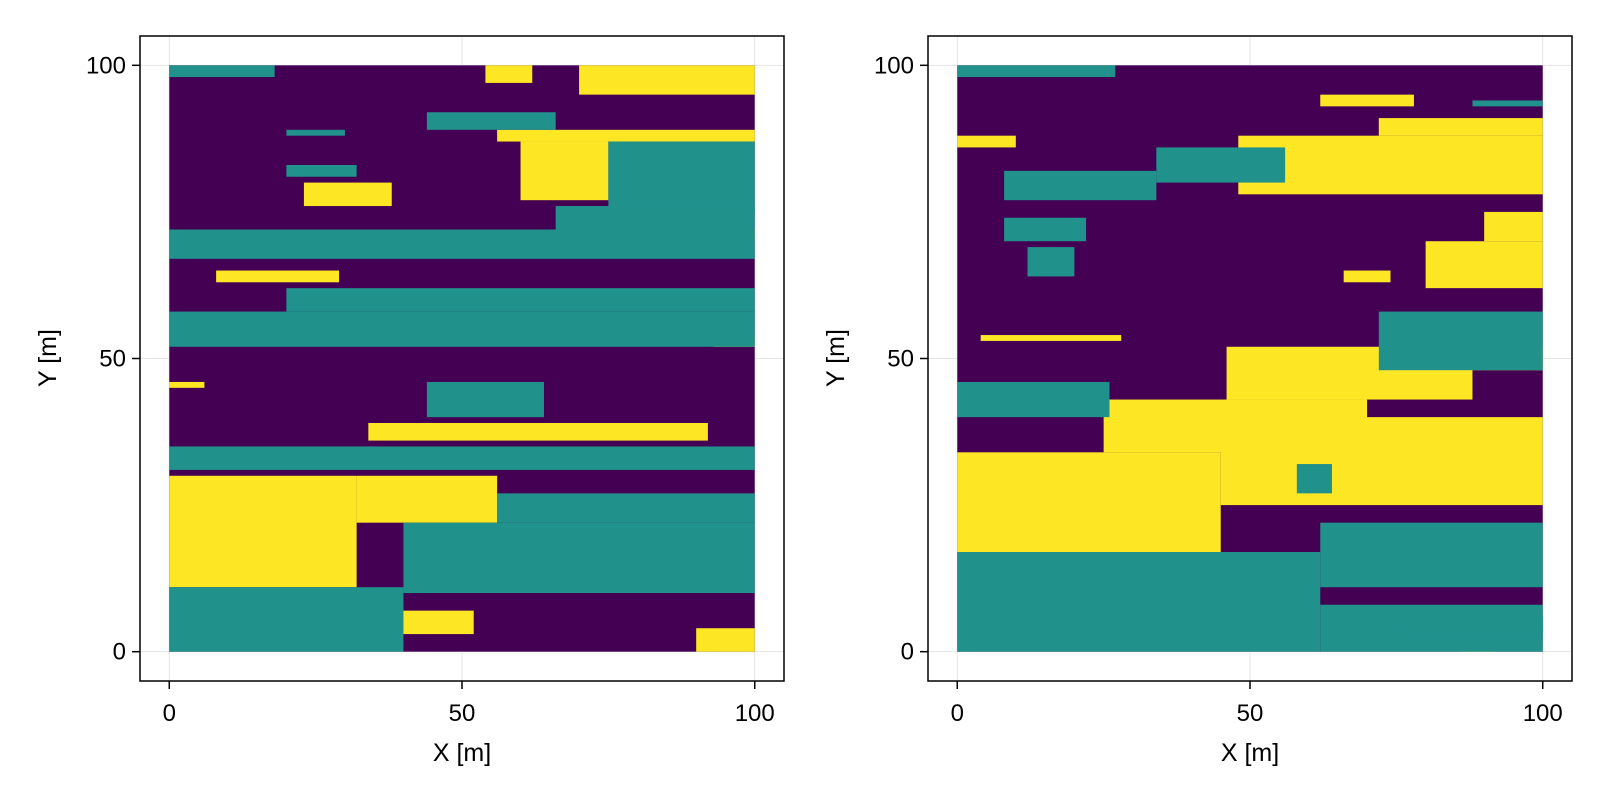 Image resolution: width=1600 pixels, height=800 pixels. I want to click on y-axis-label-left: Y [m], so click(48, 358).